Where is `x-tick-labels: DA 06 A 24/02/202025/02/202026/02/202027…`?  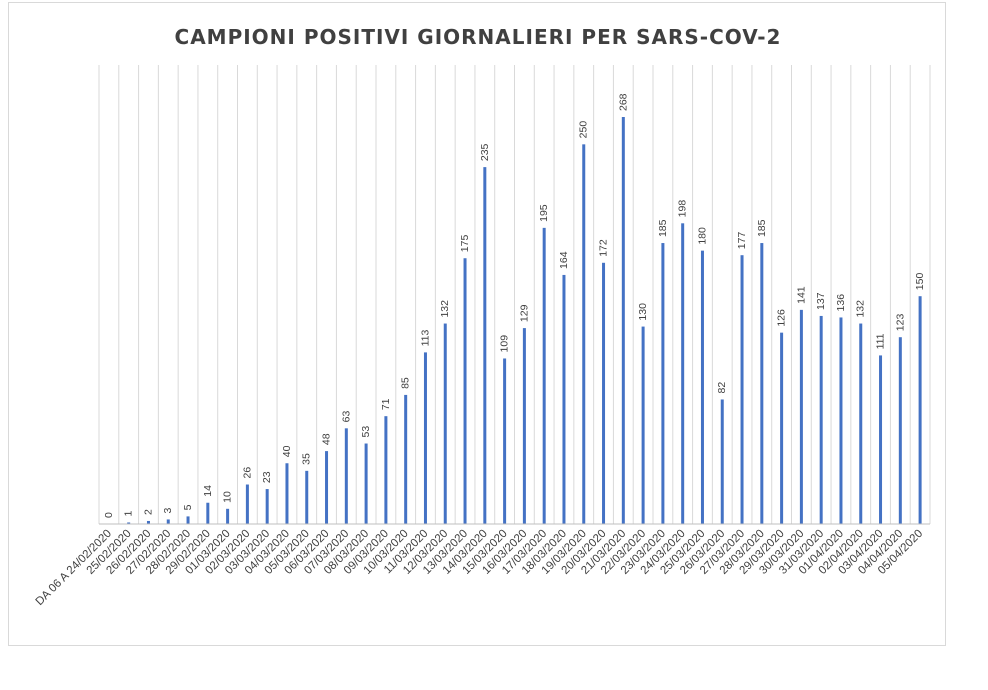 x-tick-labels: DA 06 A 24/02/202025/02/202026/02/202027… is located at coordinates (480, 568).